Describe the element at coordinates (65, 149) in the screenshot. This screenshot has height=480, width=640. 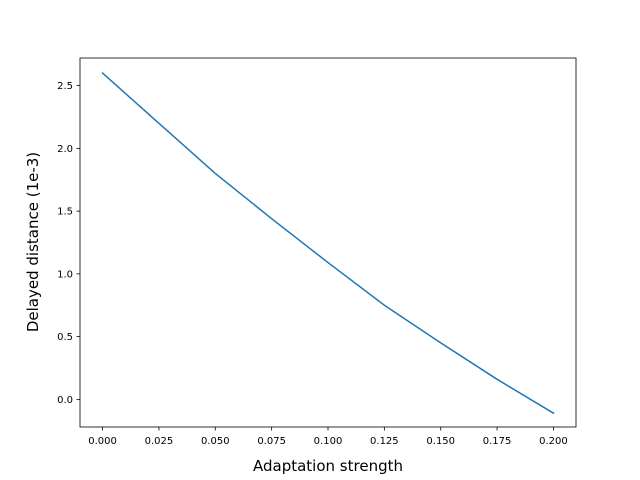
I see `y-tick-label: 2.0` at that location.